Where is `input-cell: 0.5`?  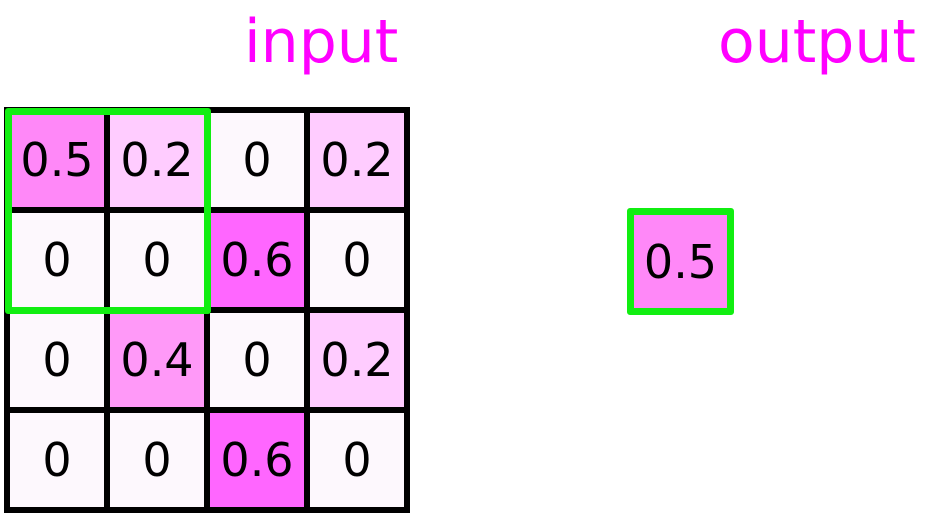
input-cell: 0.5 is located at coordinates (57, 160).